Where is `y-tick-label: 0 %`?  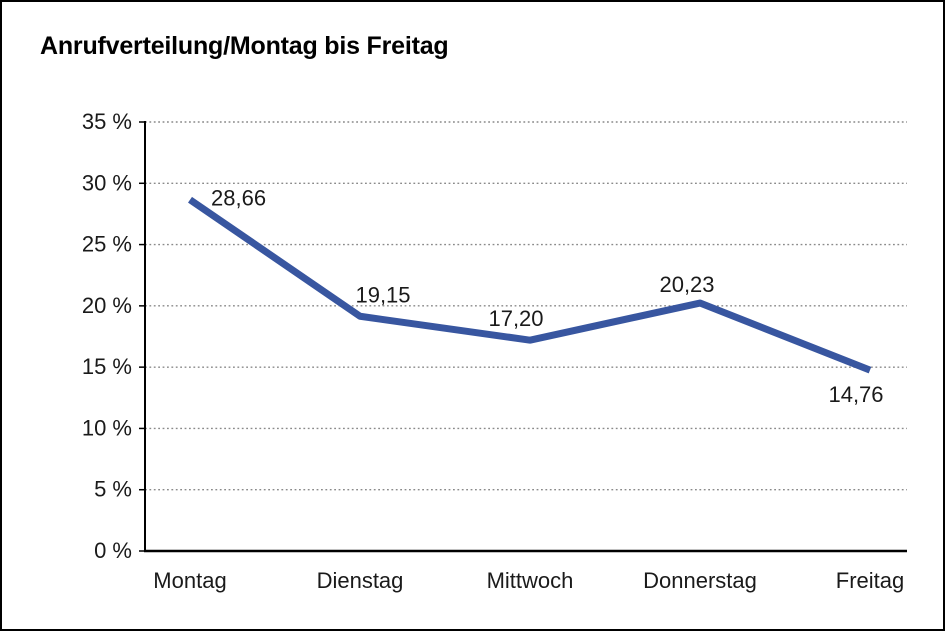
y-tick-label: 0 % is located at coordinates (113, 550).